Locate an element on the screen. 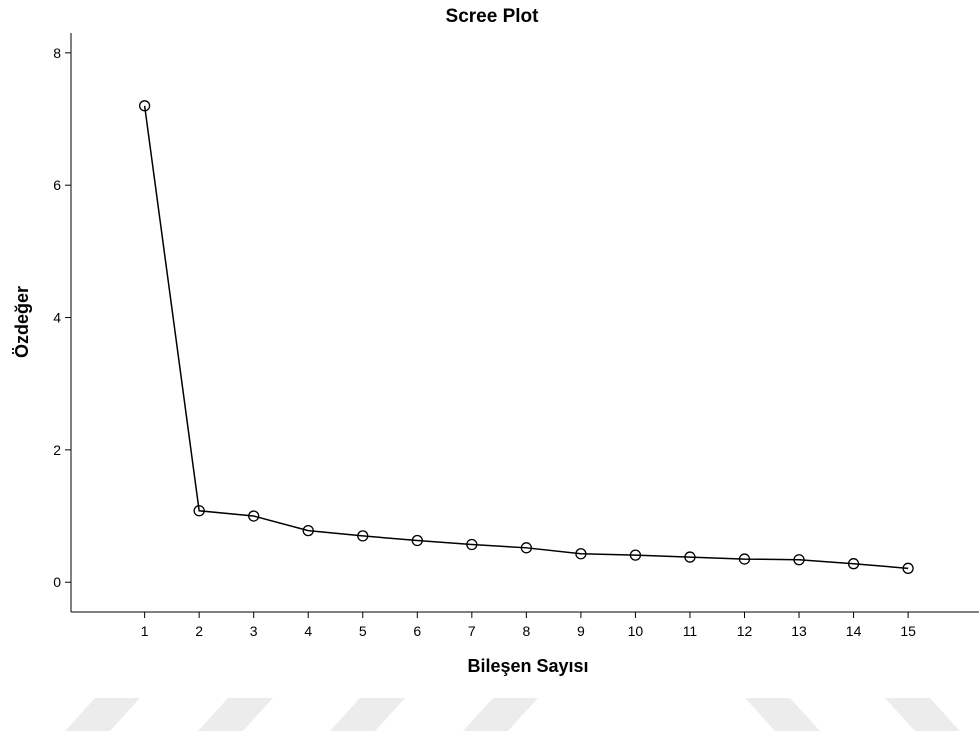 Image resolution: width=979 pixels, height=731 pixels. x-tick-label: 1 is located at coordinates (145, 631).